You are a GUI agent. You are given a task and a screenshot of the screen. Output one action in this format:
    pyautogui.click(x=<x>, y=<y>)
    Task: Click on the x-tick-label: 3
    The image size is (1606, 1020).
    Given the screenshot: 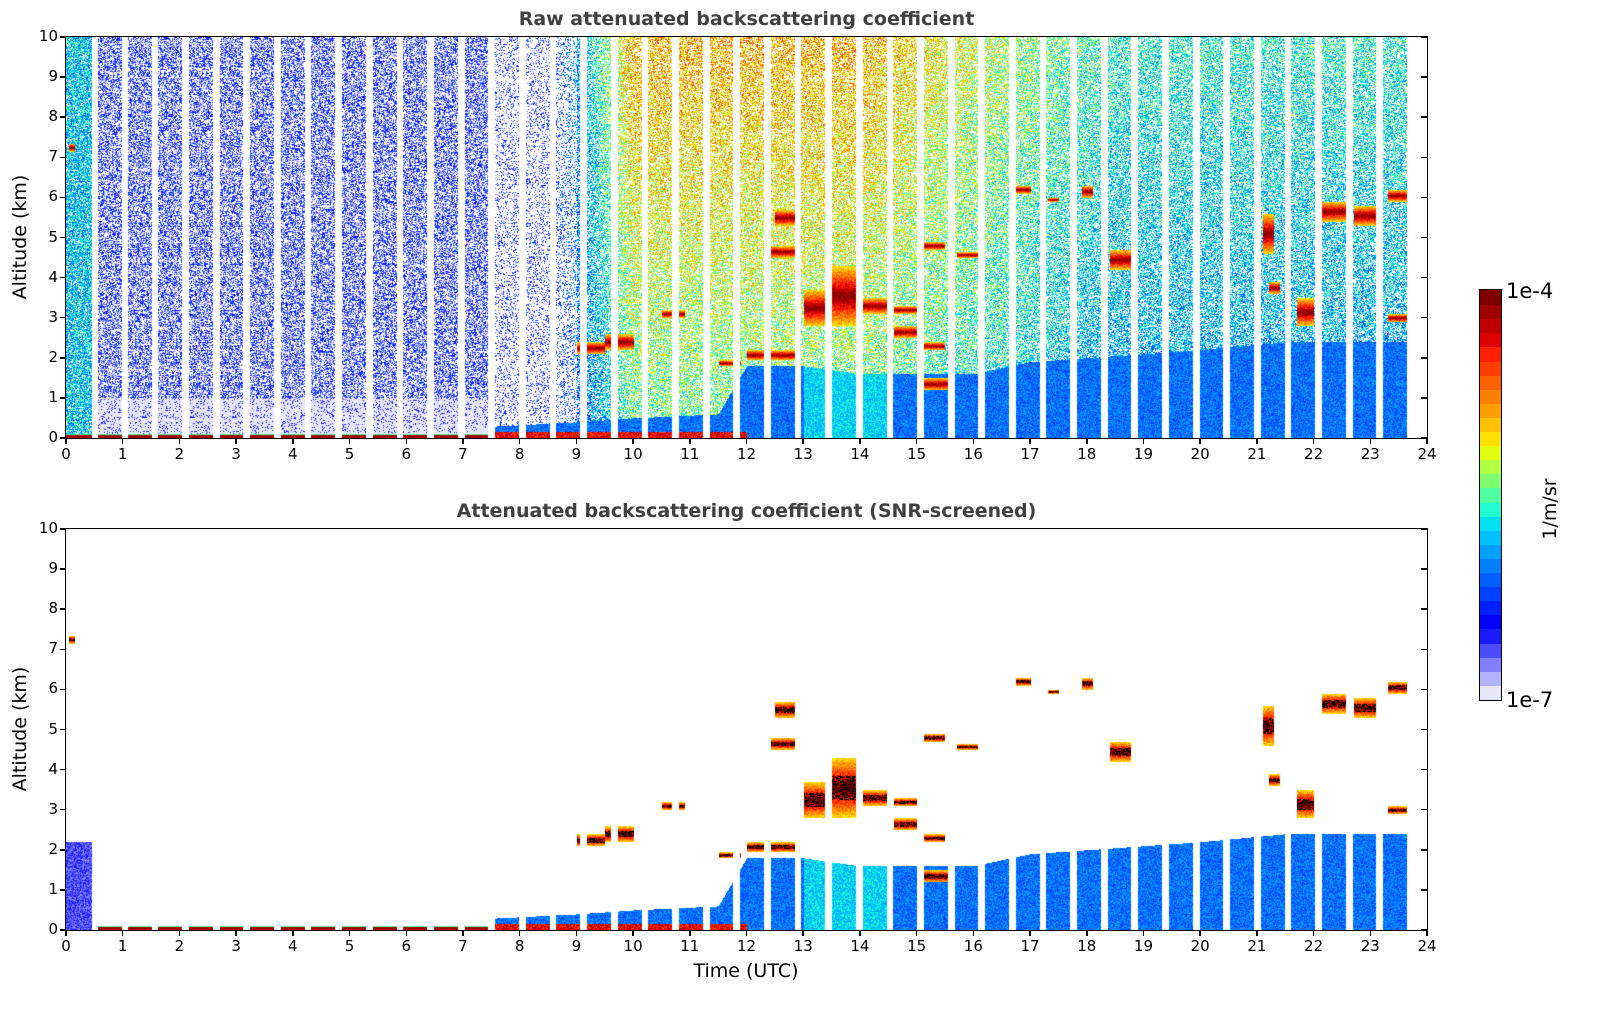 What is the action you would take?
    pyautogui.click(x=236, y=946)
    